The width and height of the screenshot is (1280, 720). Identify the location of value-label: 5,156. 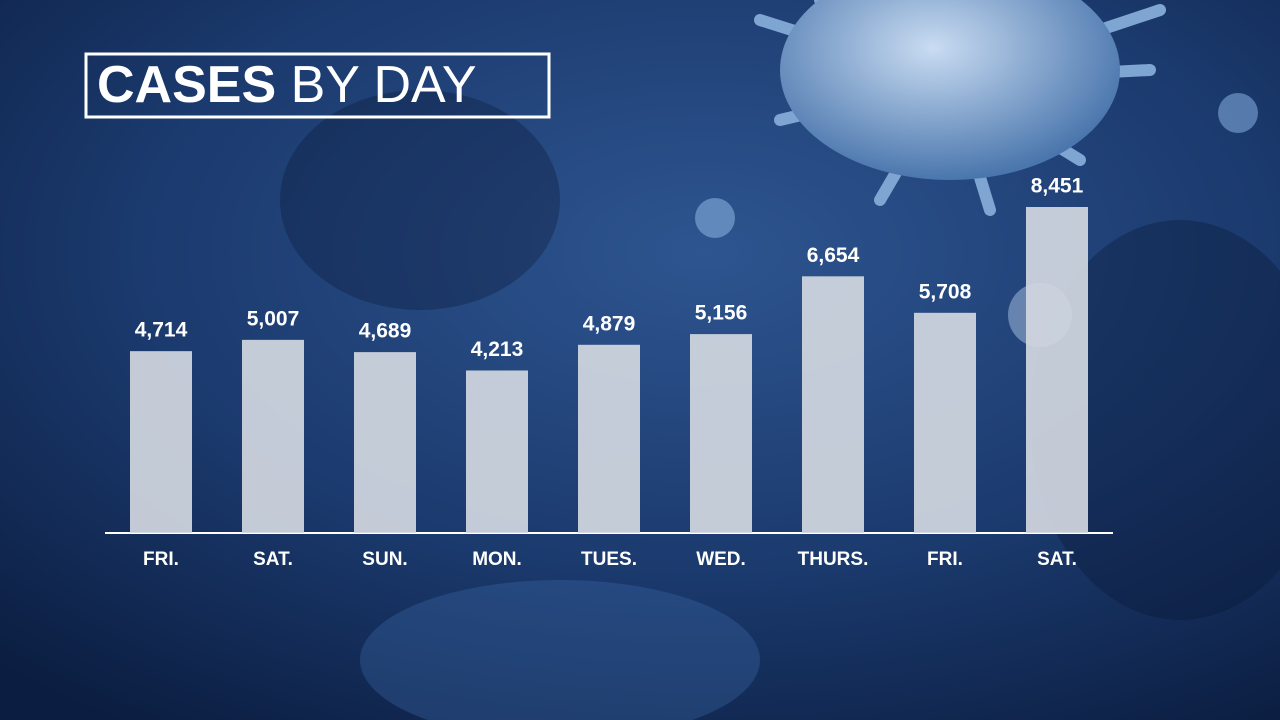
(721, 313).